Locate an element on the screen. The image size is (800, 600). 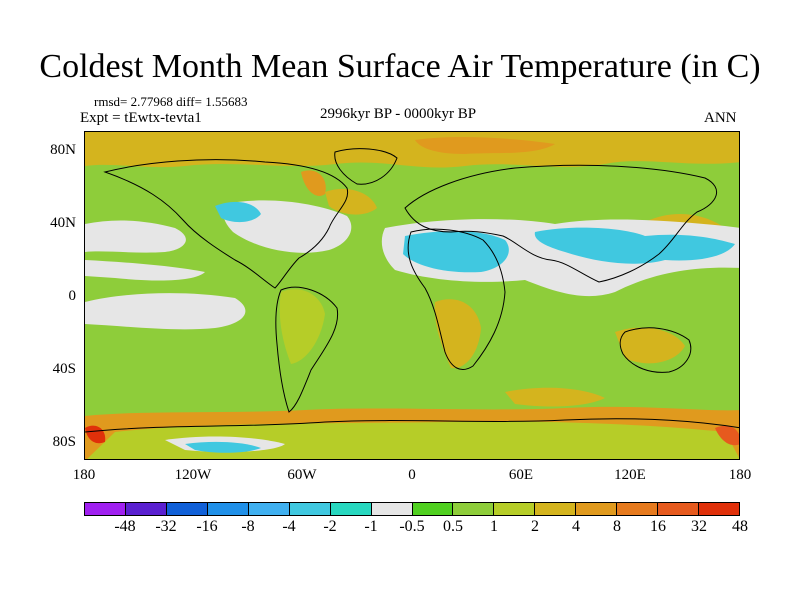
lon-label-60w: 60W is located at coordinates (302, 475).